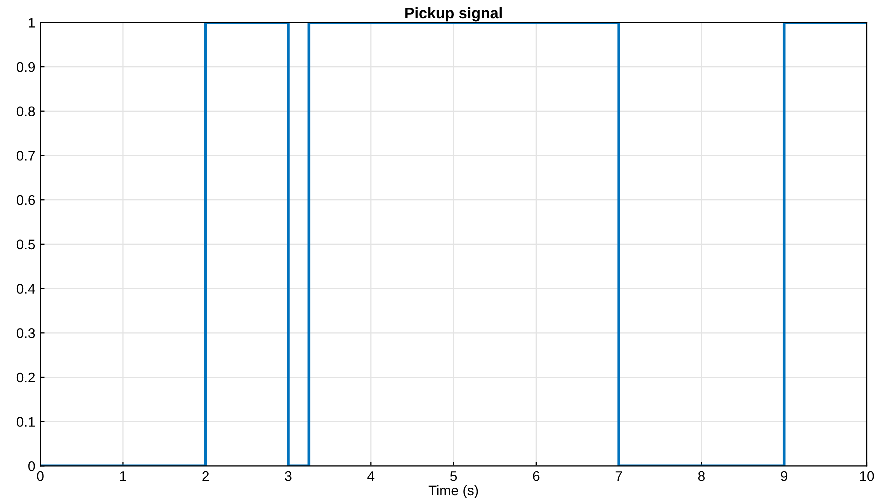  I want to click on x-axis-title: Time (s), so click(453, 491).